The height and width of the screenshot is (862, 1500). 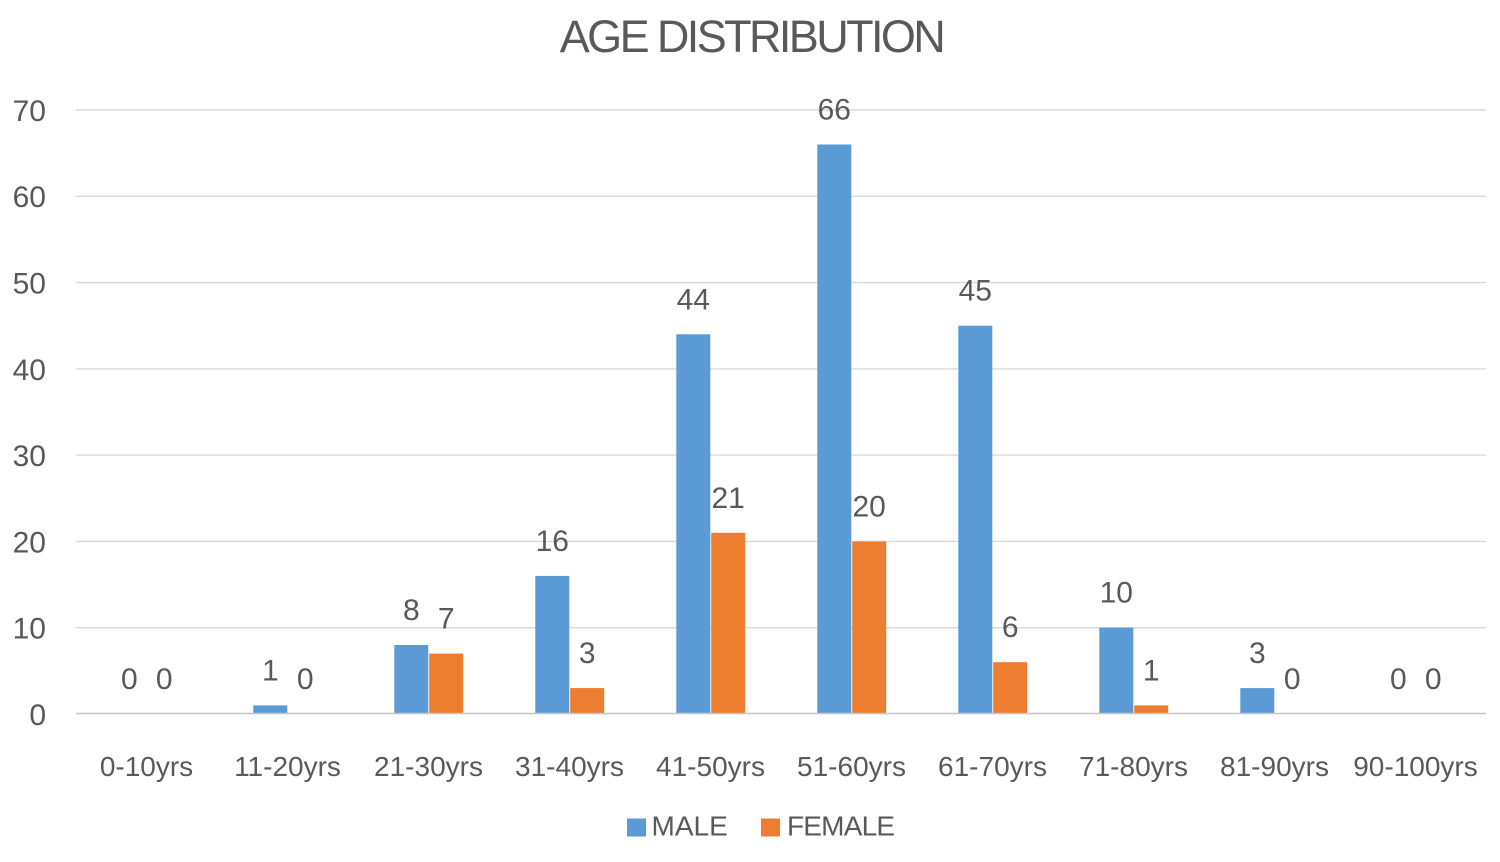 What do you see at coordinates (29, 456) in the screenshot?
I see `svg-text: 30` at bounding box center [29, 456].